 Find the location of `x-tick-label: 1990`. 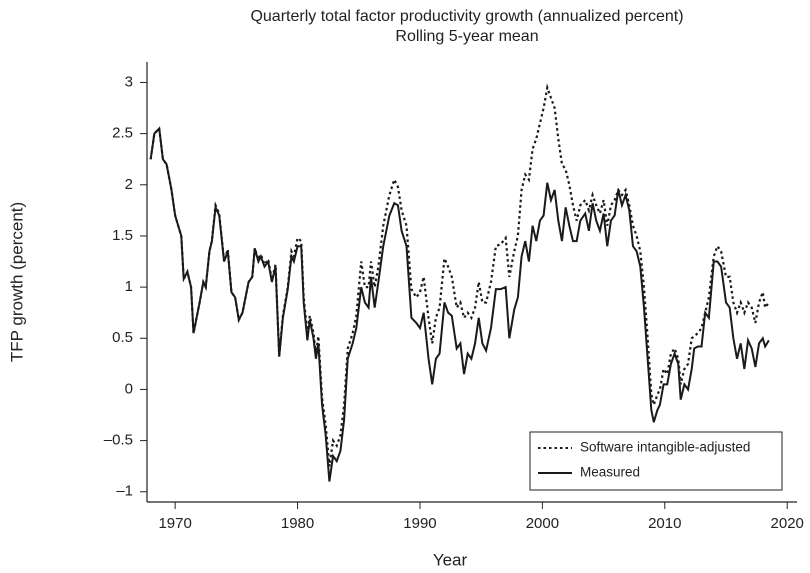

x-tick-label: 1990 is located at coordinates (419, 523).